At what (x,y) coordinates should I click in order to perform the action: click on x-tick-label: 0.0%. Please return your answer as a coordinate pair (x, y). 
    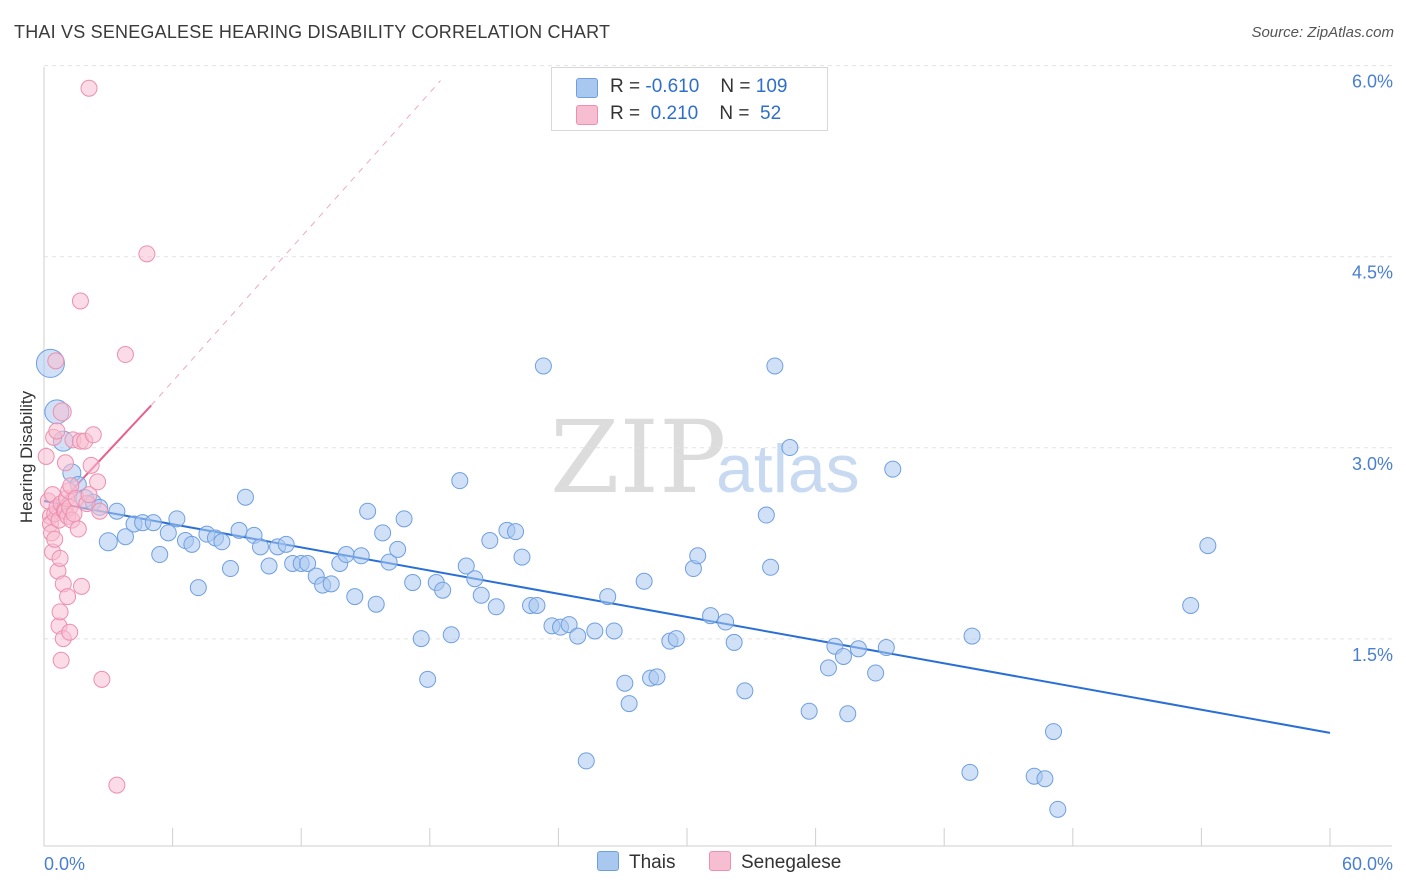
    Looking at the image, I should click on (64, 864).